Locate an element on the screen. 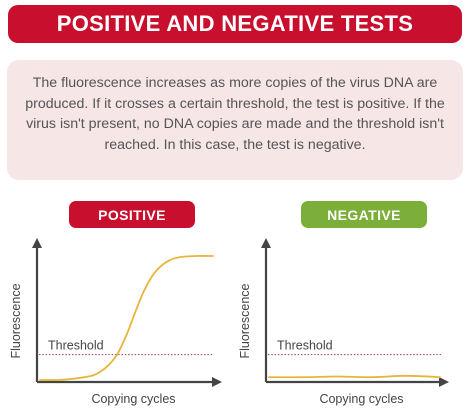 Image resolution: width=470 pixels, height=411 pixels. positive-fluorescence-curve is located at coordinates (126, 318).